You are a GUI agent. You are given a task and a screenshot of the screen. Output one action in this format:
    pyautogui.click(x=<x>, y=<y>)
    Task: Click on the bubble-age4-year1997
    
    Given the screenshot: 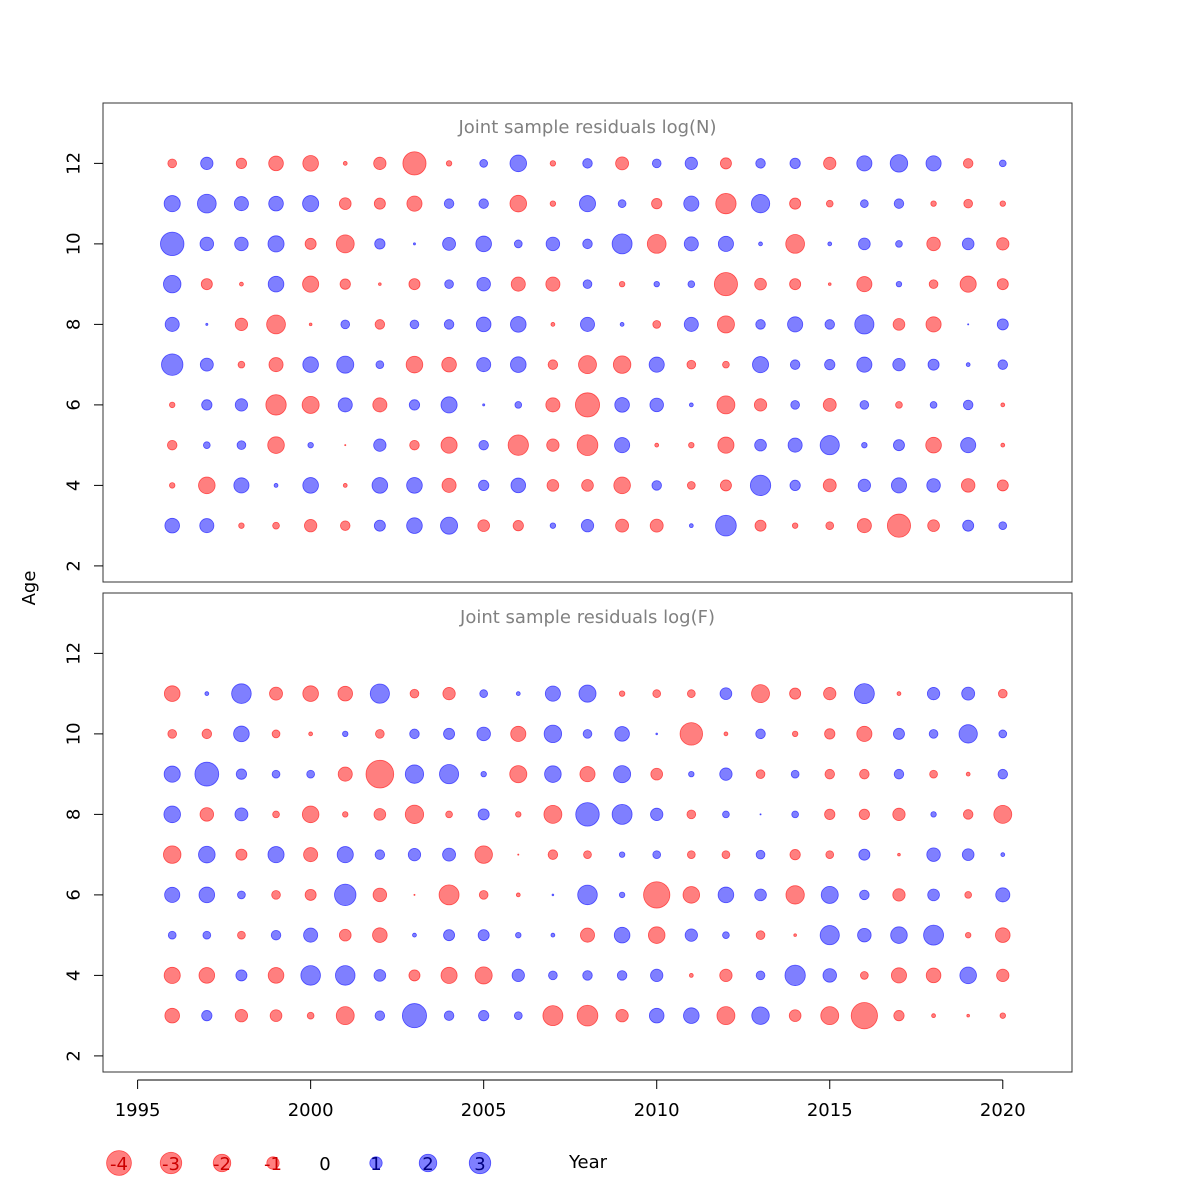 What is the action you would take?
    pyautogui.click(x=207, y=975)
    